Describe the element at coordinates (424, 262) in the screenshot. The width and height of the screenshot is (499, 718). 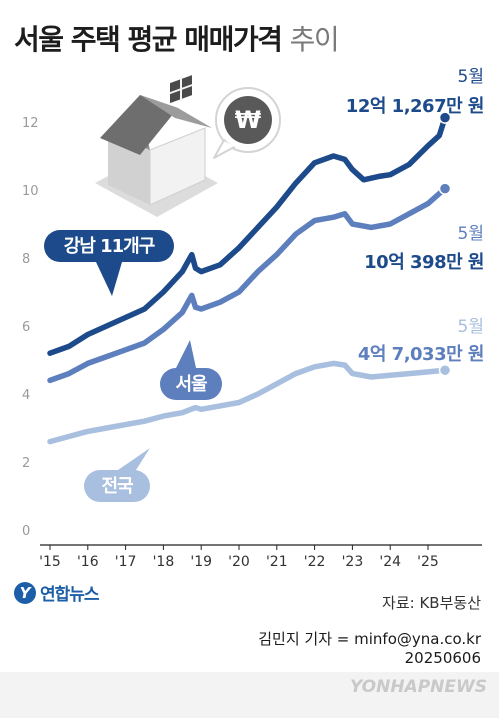
I see `annotation-value: 10억 398만 원` at that location.